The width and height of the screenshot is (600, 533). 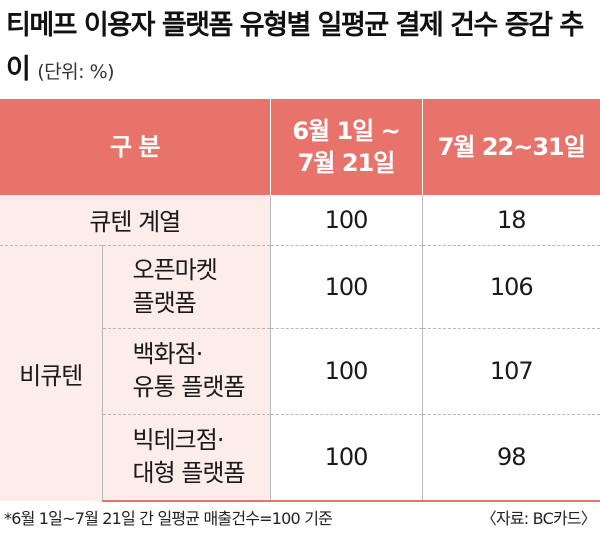 What do you see at coordinates (510, 147) in the screenshot?
I see `header-period2: 7월 22~31일` at bounding box center [510, 147].